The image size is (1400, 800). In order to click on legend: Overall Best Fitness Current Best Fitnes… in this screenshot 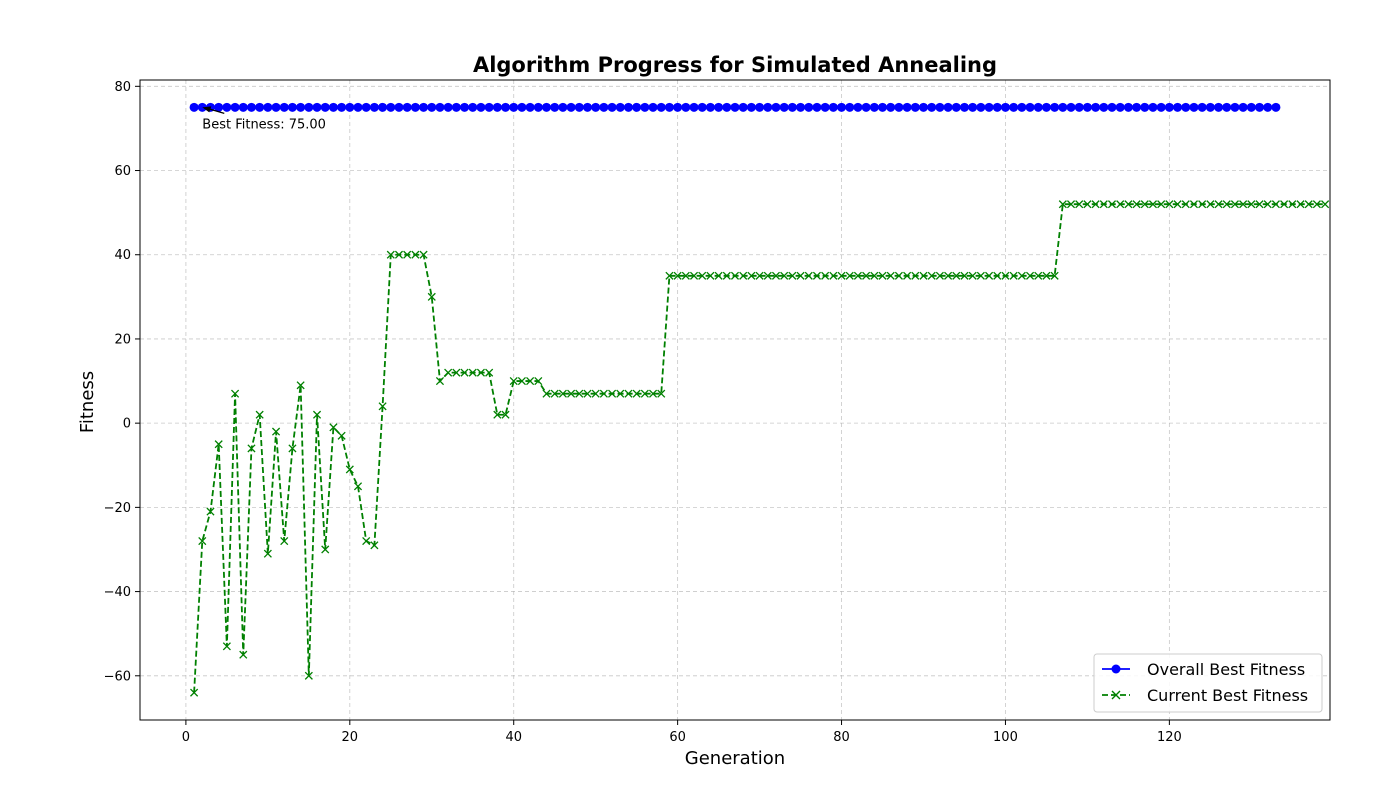, I will do `click(1208, 683)`.